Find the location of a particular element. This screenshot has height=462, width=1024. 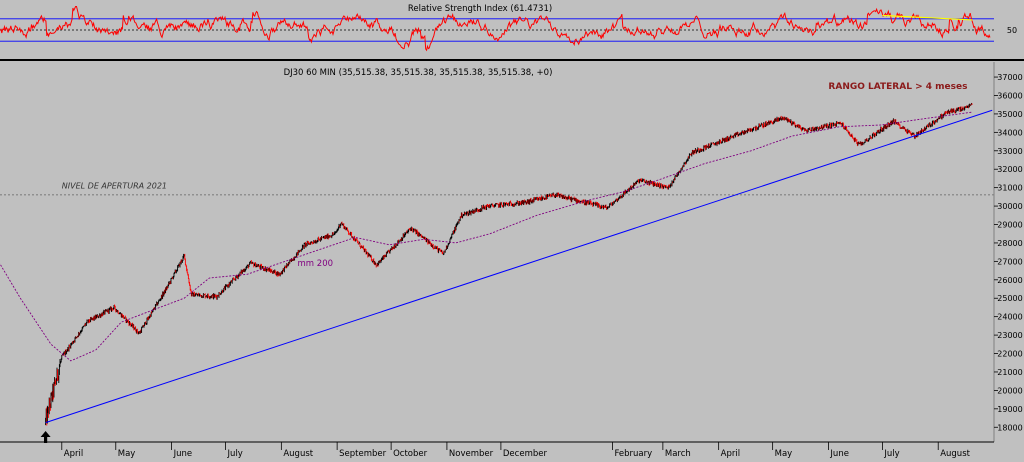

rsi-line is located at coordinates (495, 29).